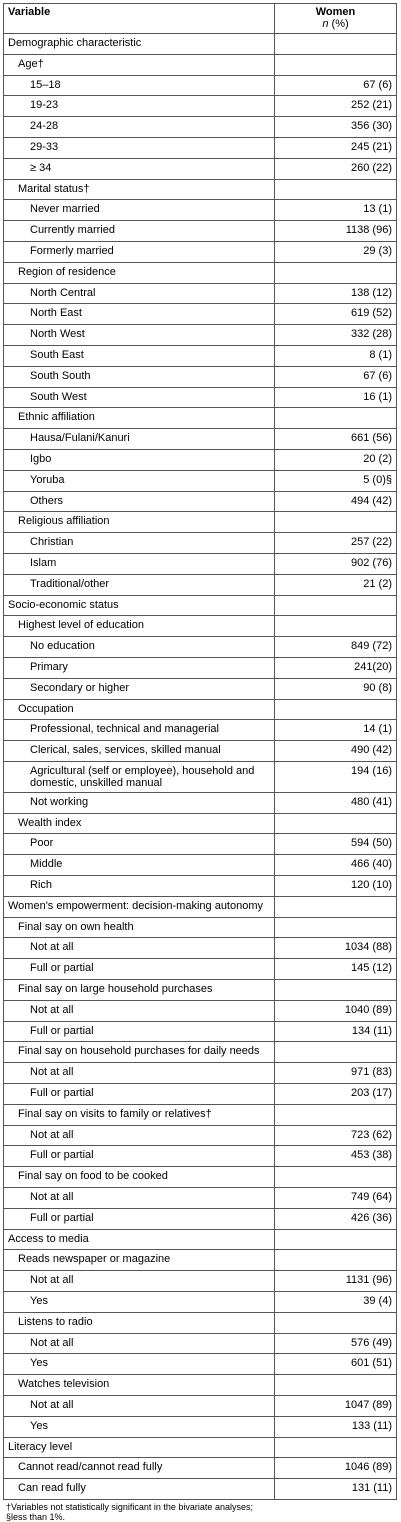  What do you see at coordinates (139, 563) in the screenshot?
I see `item-label: Islam` at bounding box center [139, 563].